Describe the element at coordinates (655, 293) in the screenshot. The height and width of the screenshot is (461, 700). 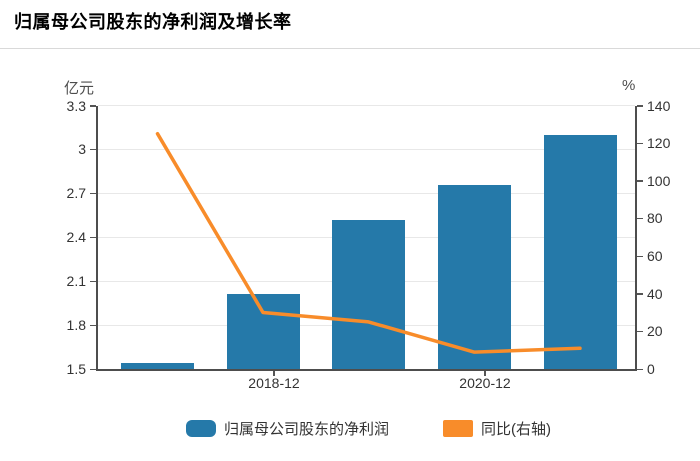
I see `right-axis-tick-label: 40` at that location.